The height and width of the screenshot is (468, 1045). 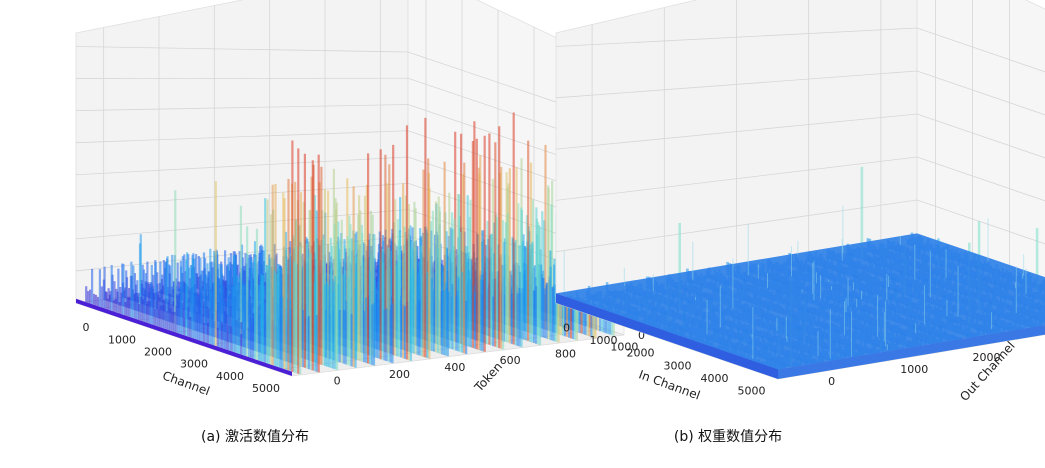 I want to click on y-tick-label: 800, so click(x=565, y=353).